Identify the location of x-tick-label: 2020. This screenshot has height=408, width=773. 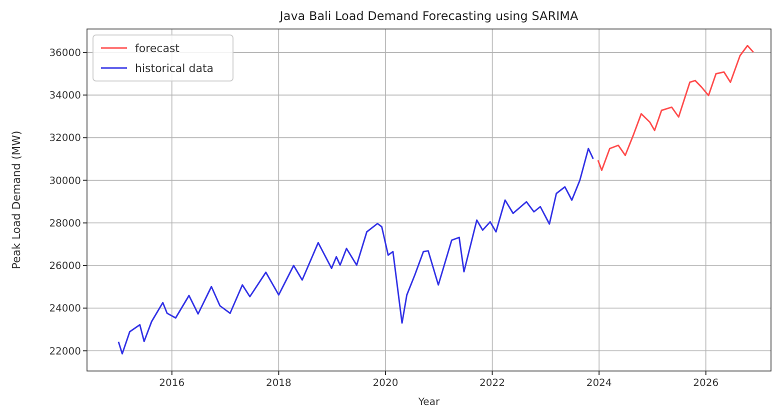
(385, 383).